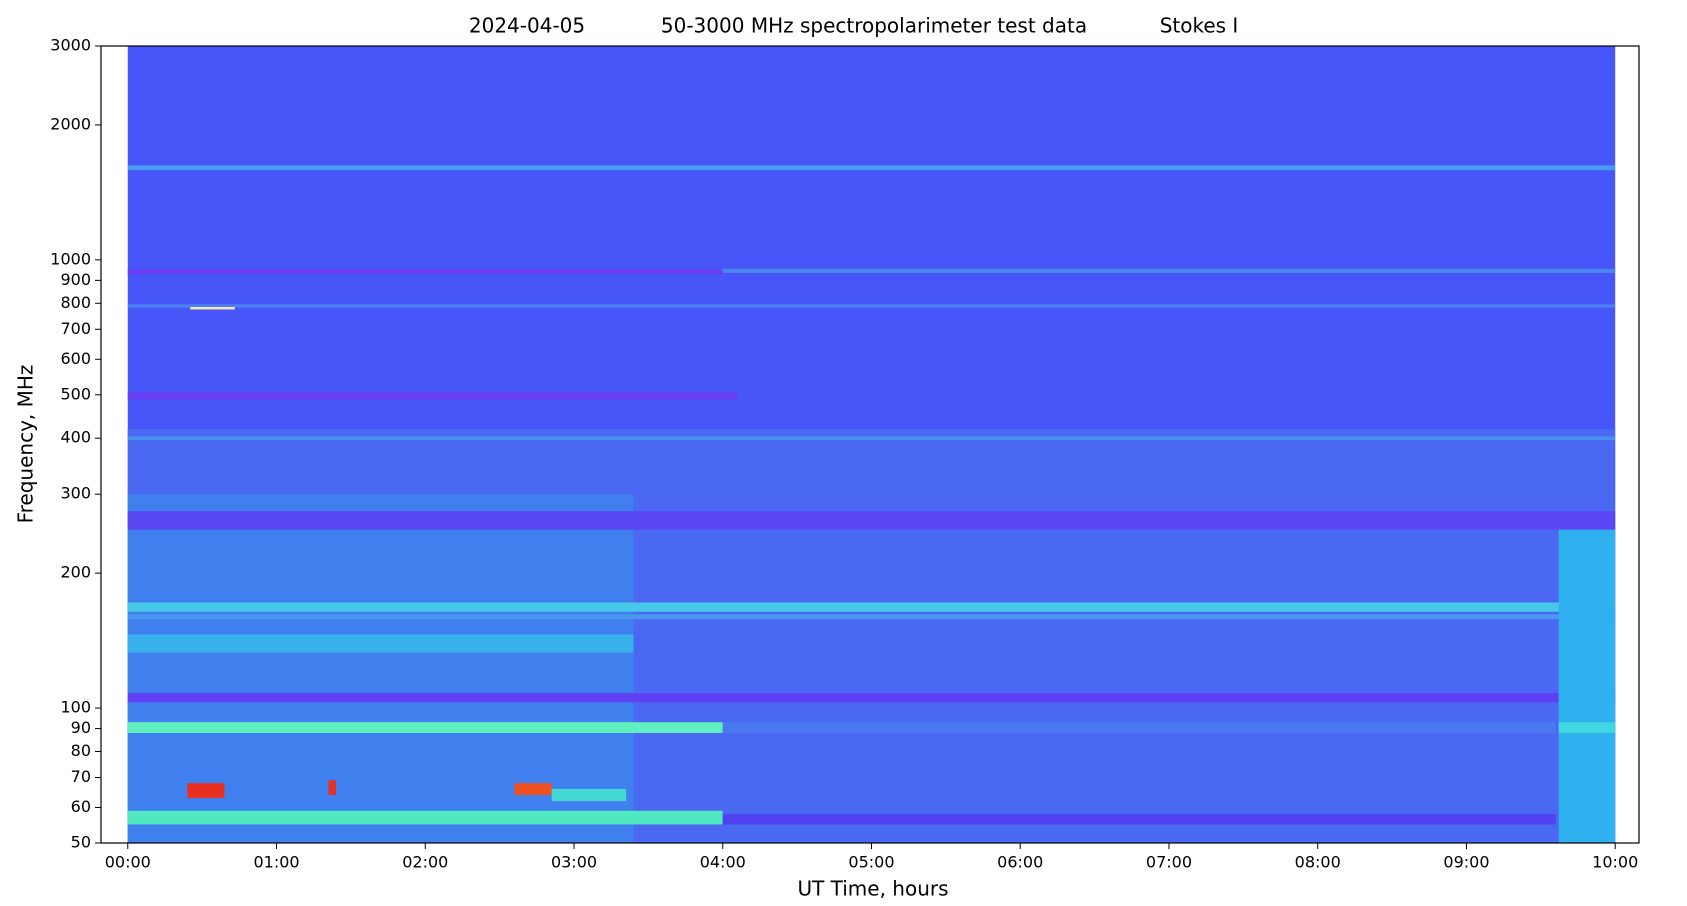  What do you see at coordinates (1199, 26) in the screenshot?
I see `chart-title-stokes: Stokes I` at bounding box center [1199, 26].